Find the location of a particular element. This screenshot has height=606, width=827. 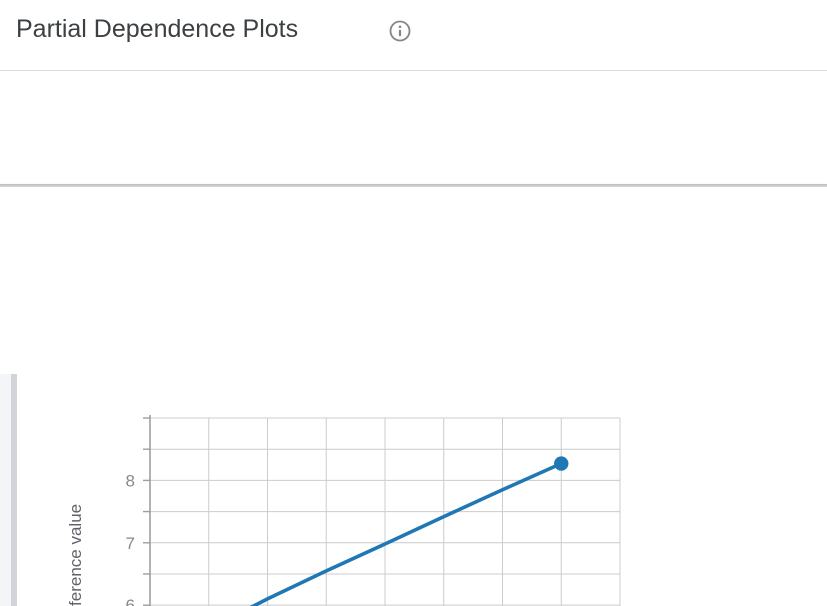

endpoint-dot is located at coordinates (561, 463).